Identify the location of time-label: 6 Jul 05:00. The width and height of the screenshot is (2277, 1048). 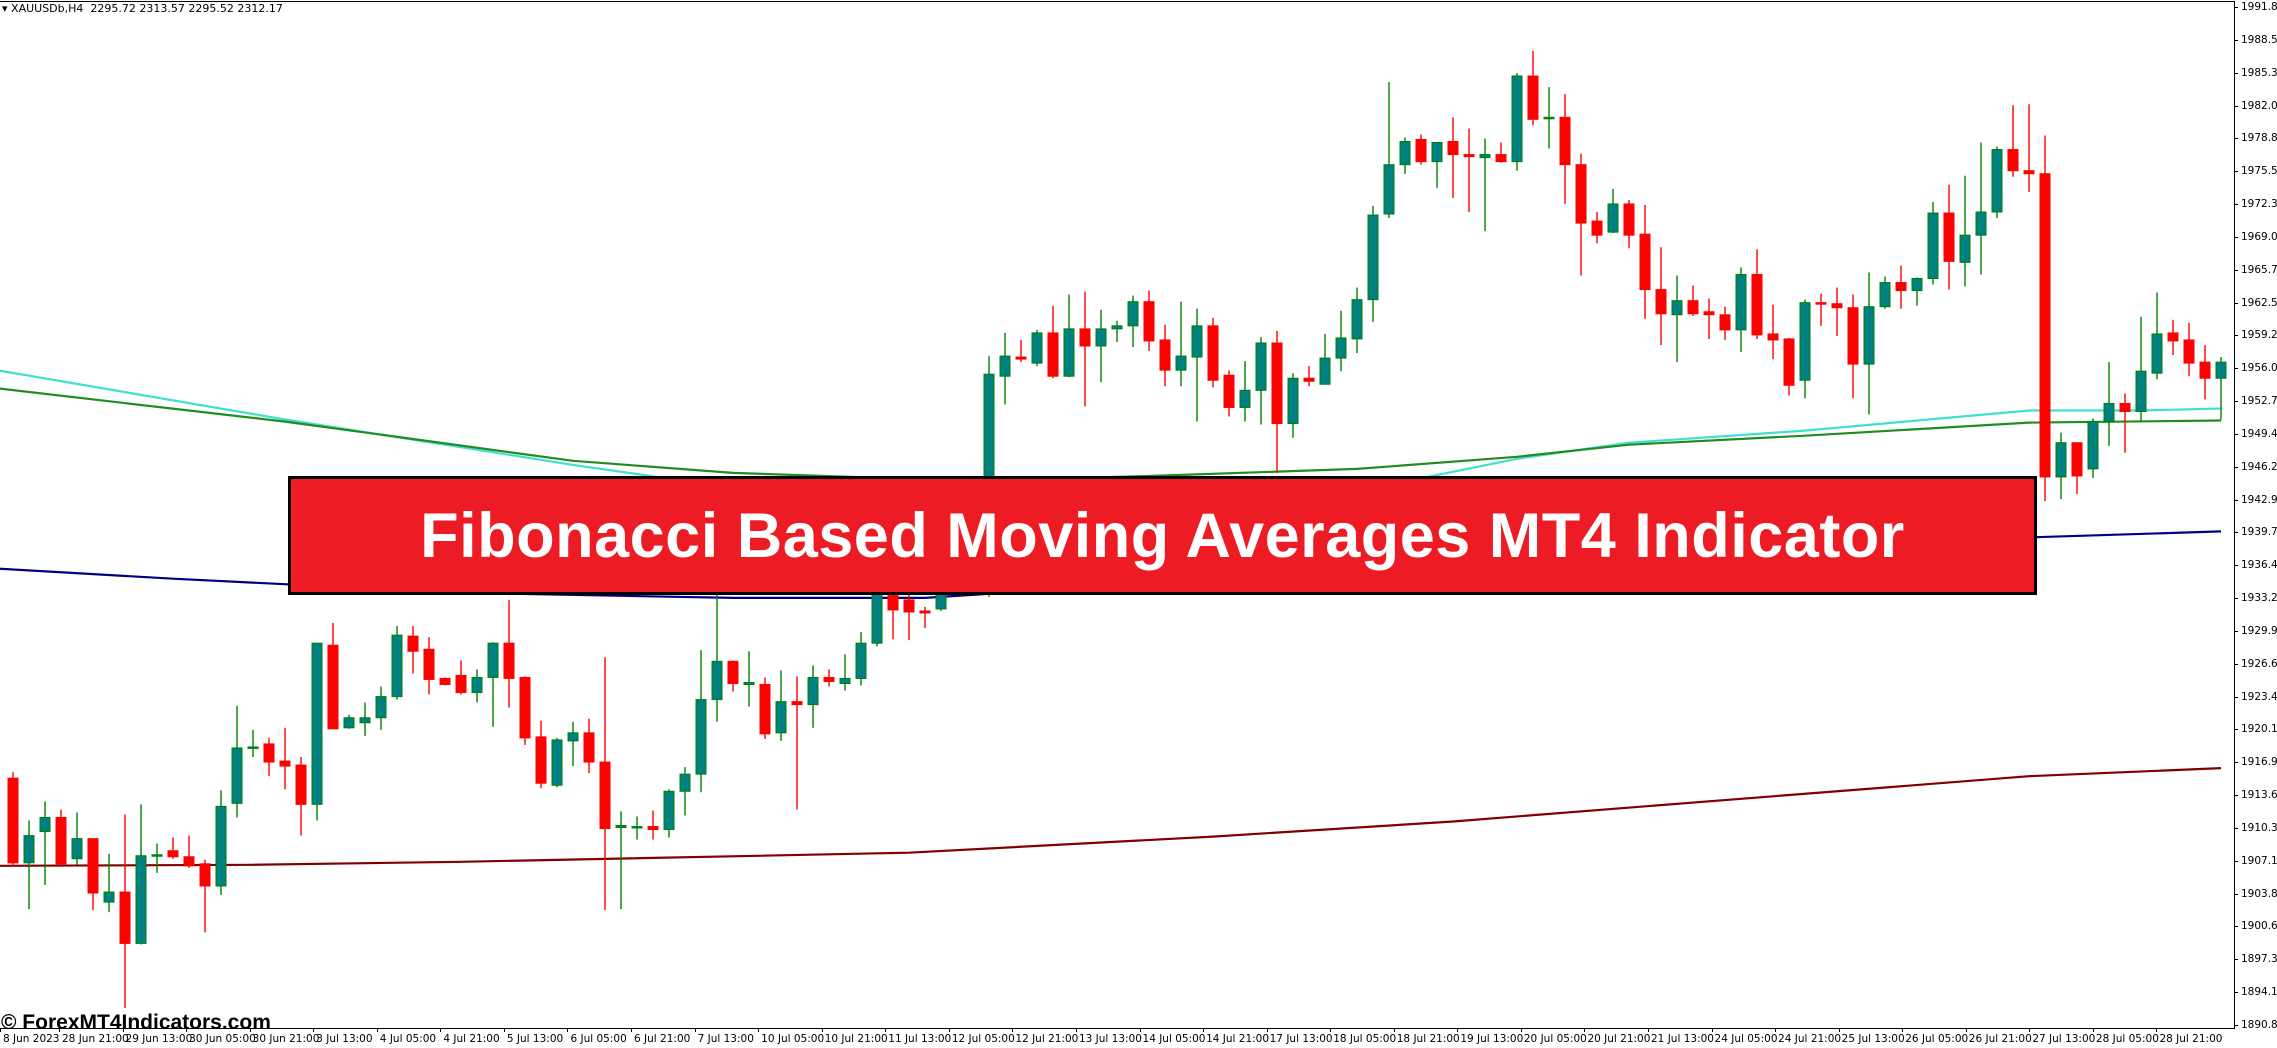
(598, 1039).